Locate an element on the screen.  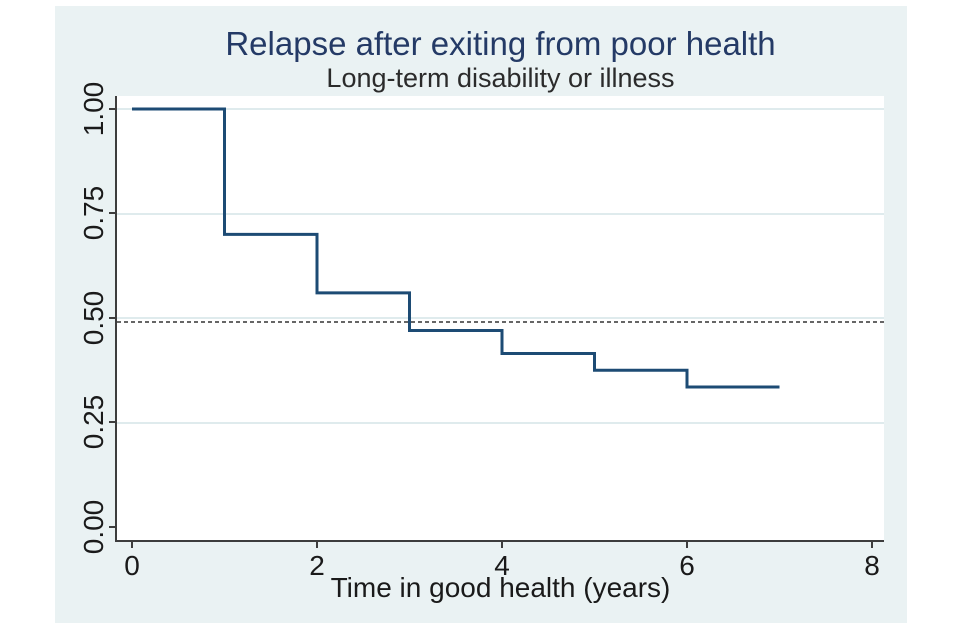
y-tick-label: 1.00 is located at coordinates (93, 109).